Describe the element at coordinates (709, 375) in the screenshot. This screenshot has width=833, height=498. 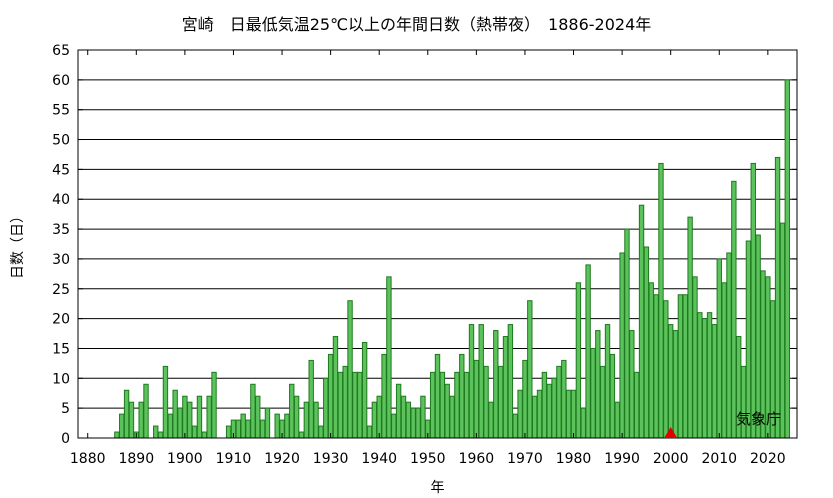
I see `bar-2008` at that location.